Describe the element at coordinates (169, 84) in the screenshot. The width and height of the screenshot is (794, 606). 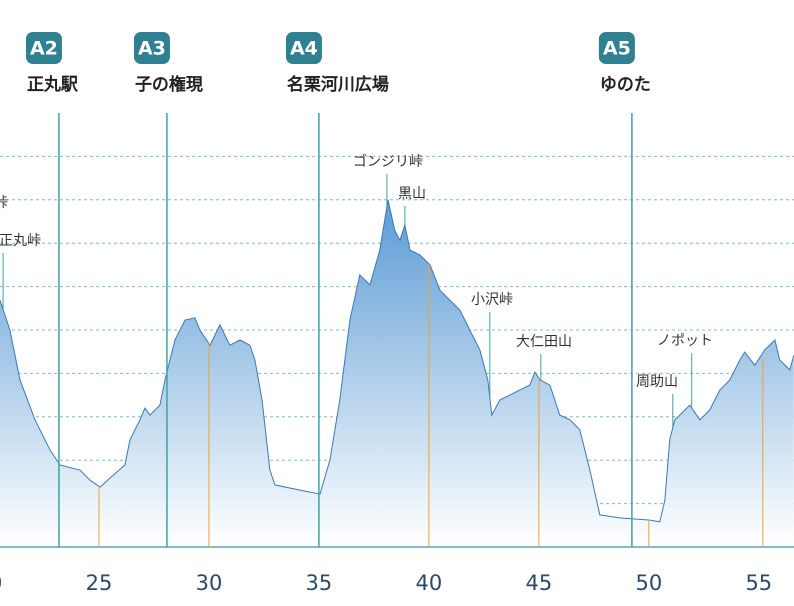
I see `station-name: 子の権現` at that location.